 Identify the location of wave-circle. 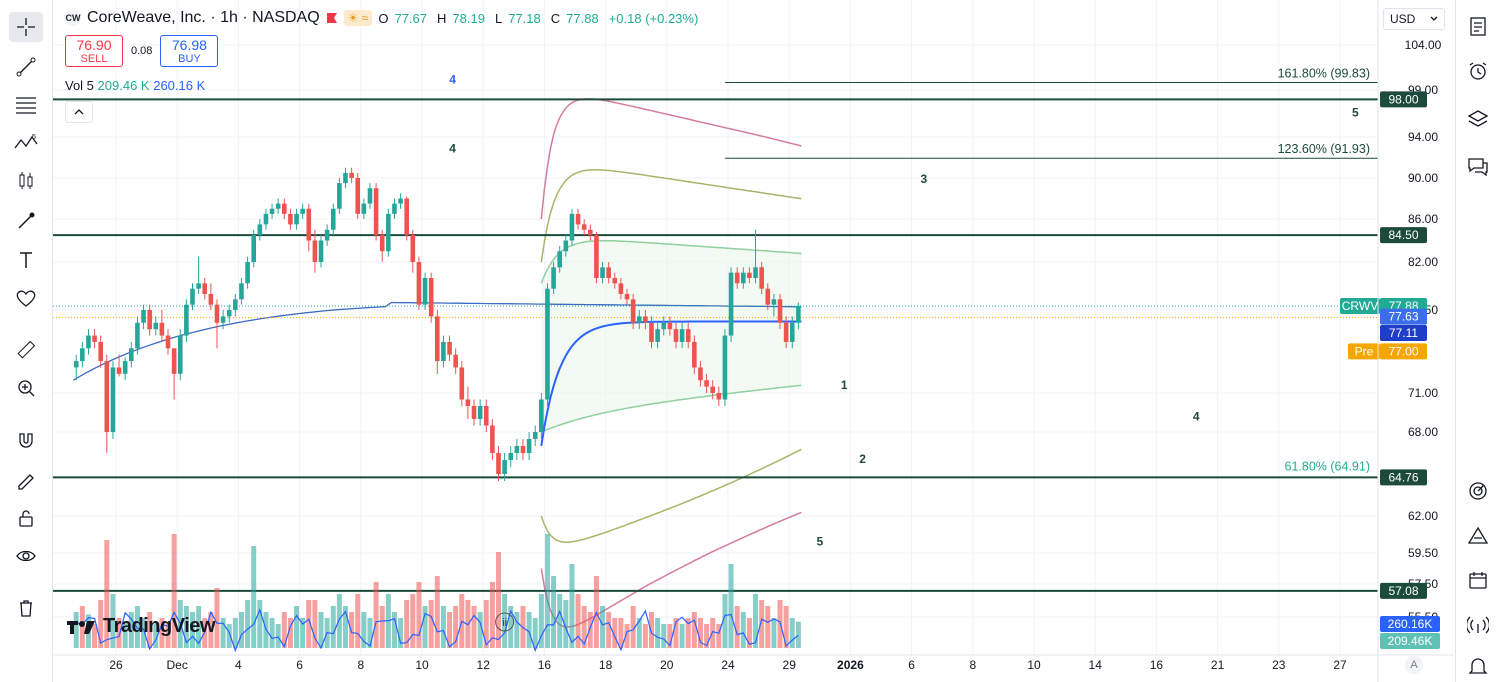
(505, 622).